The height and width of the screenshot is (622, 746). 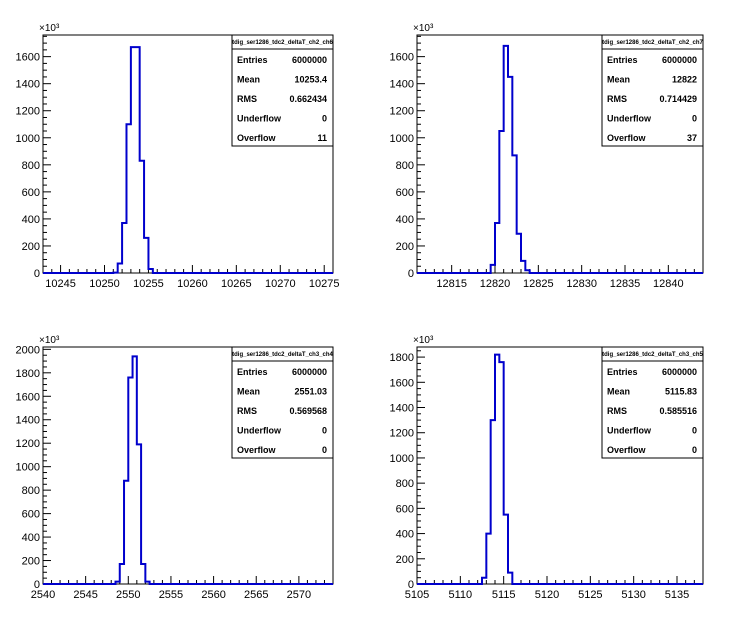 What do you see at coordinates (678, 411) in the screenshot?
I see `stat-value: 0.585516` at bounding box center [678, 411].